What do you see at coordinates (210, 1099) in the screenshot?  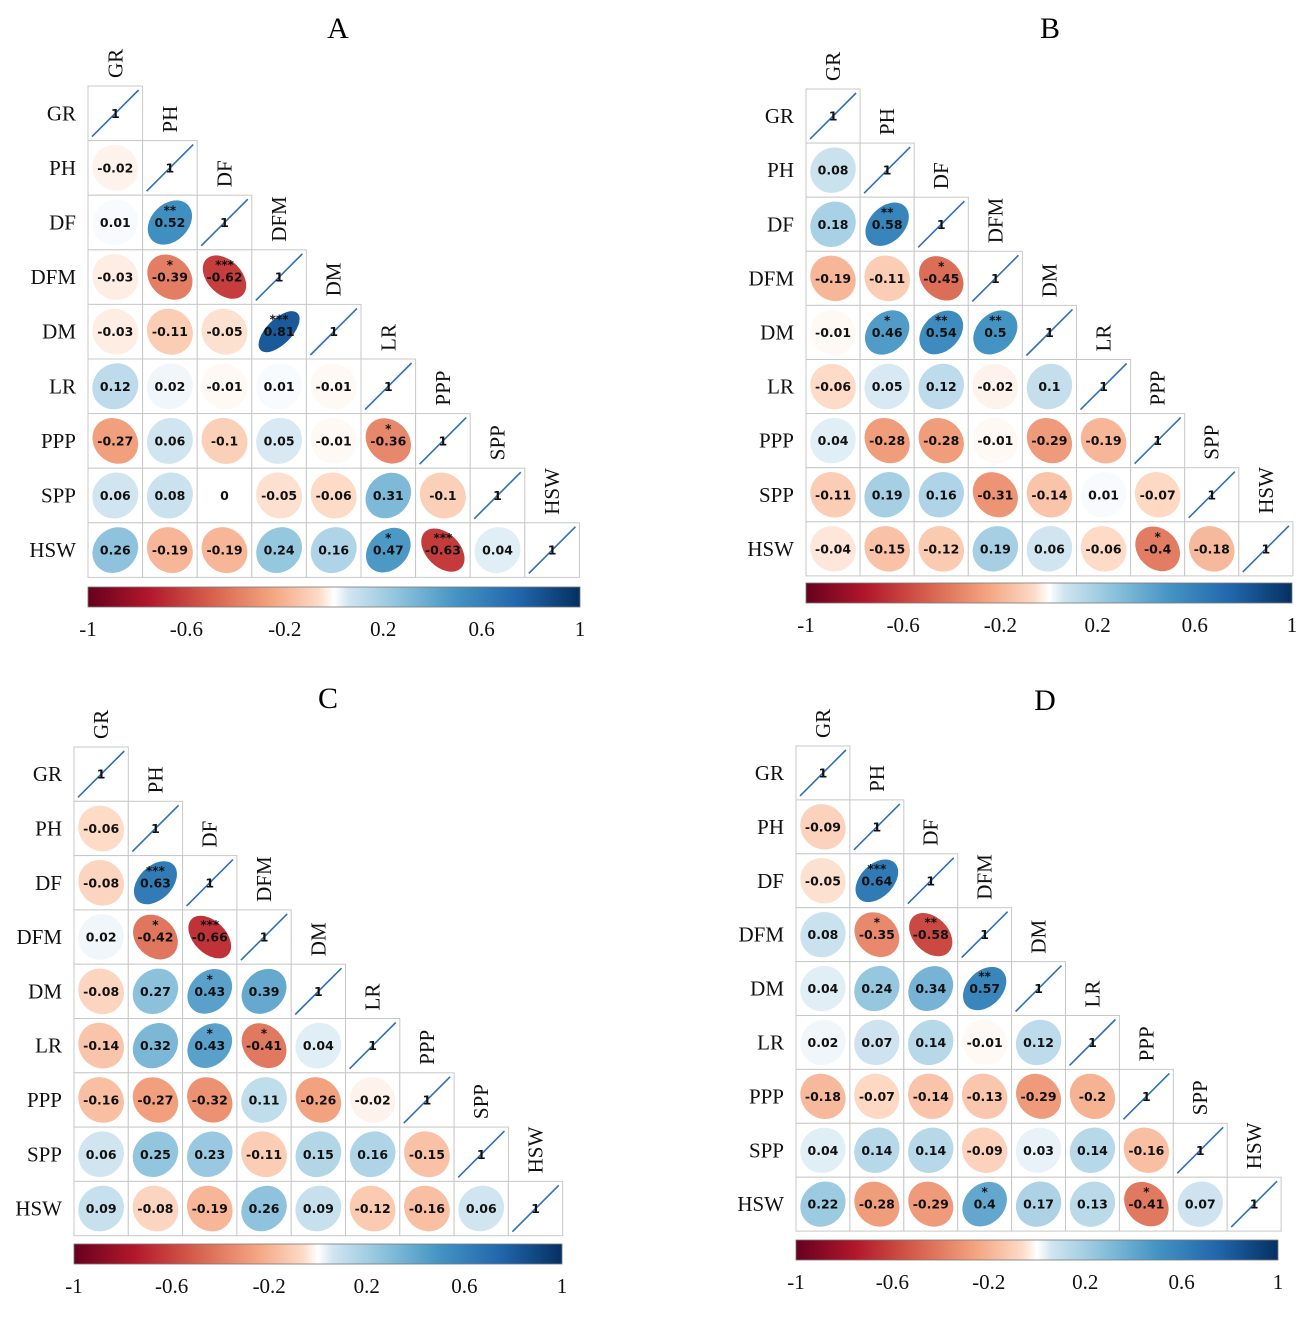 I see `cell-value: -0.32` at bounding box center [210, 1099].